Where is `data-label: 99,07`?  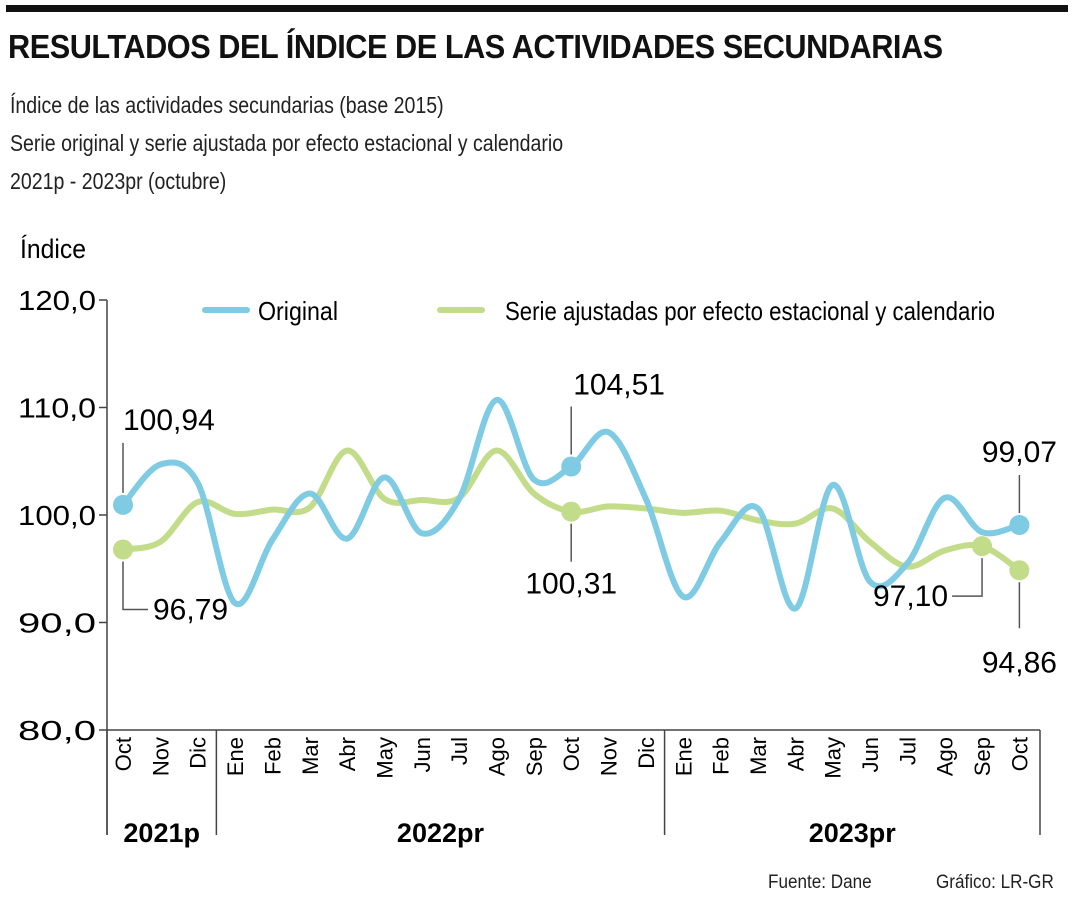
data-label: 99,07 is located at coordinates (1019, 452).